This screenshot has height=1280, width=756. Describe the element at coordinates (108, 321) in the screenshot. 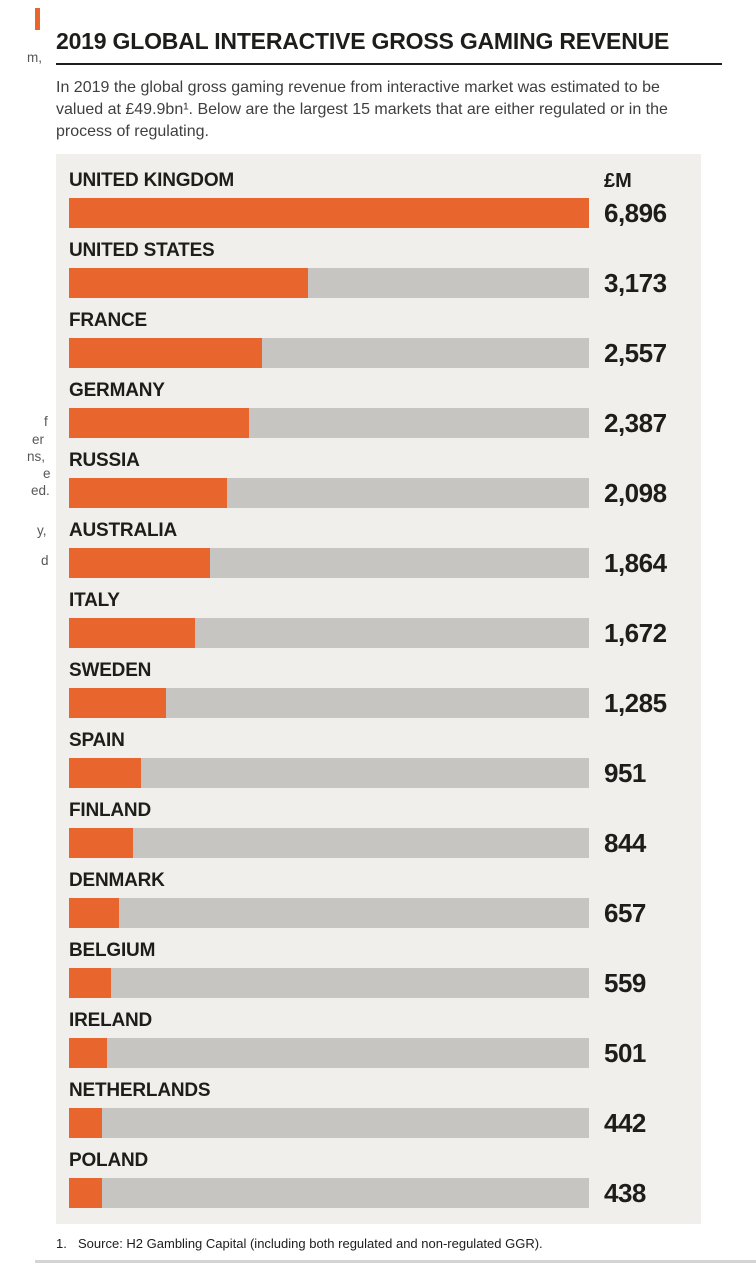

I see `country-label: FRANCE` at that location.